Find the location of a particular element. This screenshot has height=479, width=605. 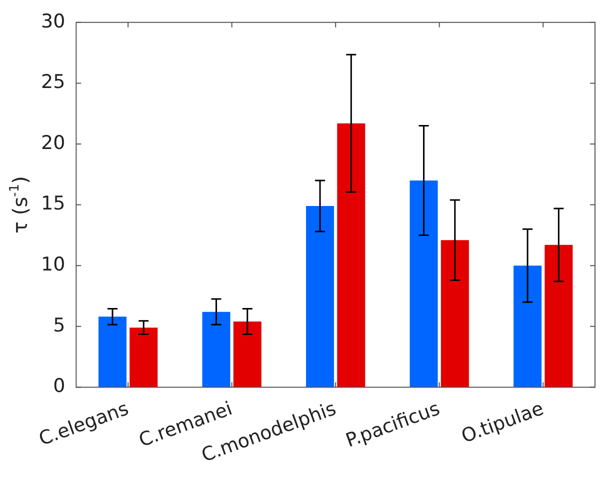

y-tick-label: 30 is located at coordinates (53, 21).